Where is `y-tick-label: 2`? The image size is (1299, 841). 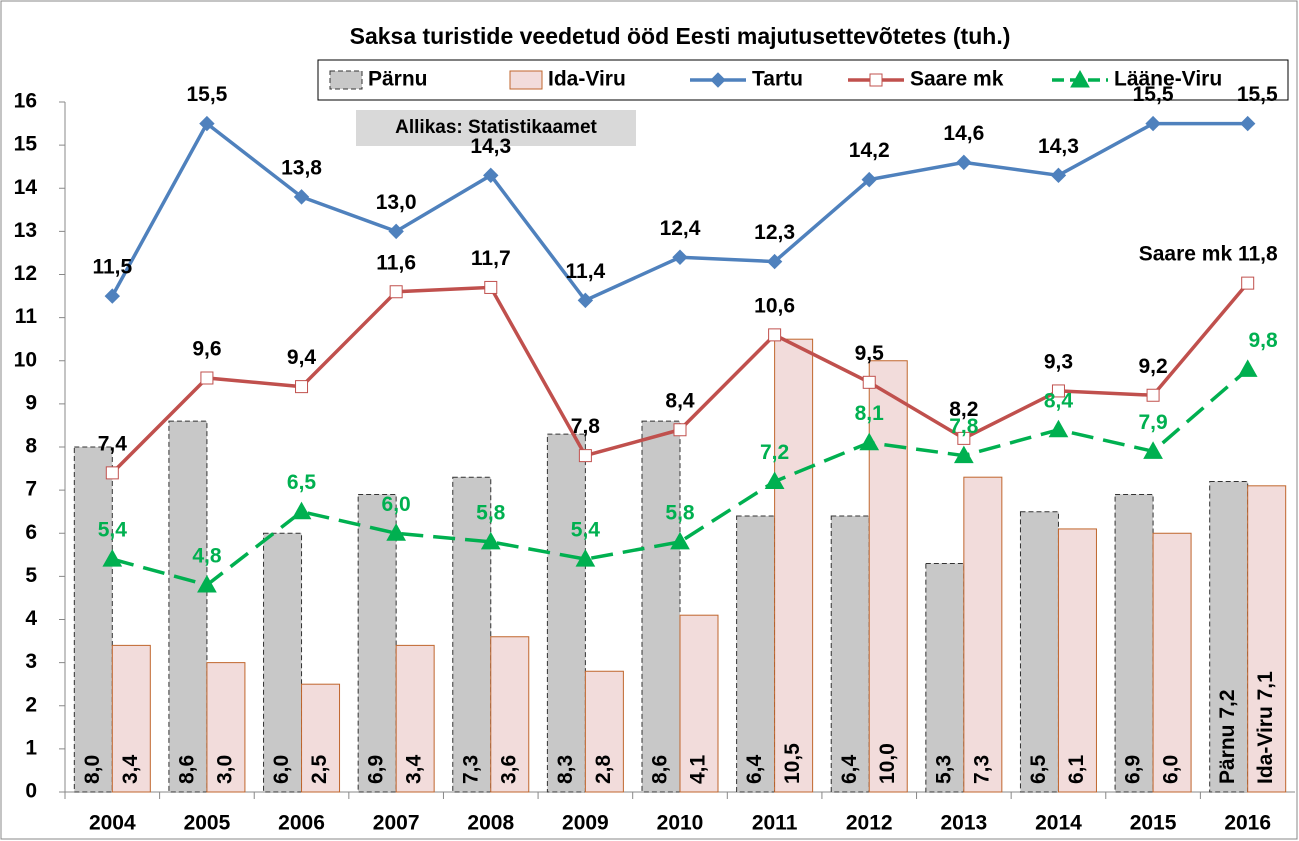
y-tick-label: 2 is located at coordinates (31, 704).